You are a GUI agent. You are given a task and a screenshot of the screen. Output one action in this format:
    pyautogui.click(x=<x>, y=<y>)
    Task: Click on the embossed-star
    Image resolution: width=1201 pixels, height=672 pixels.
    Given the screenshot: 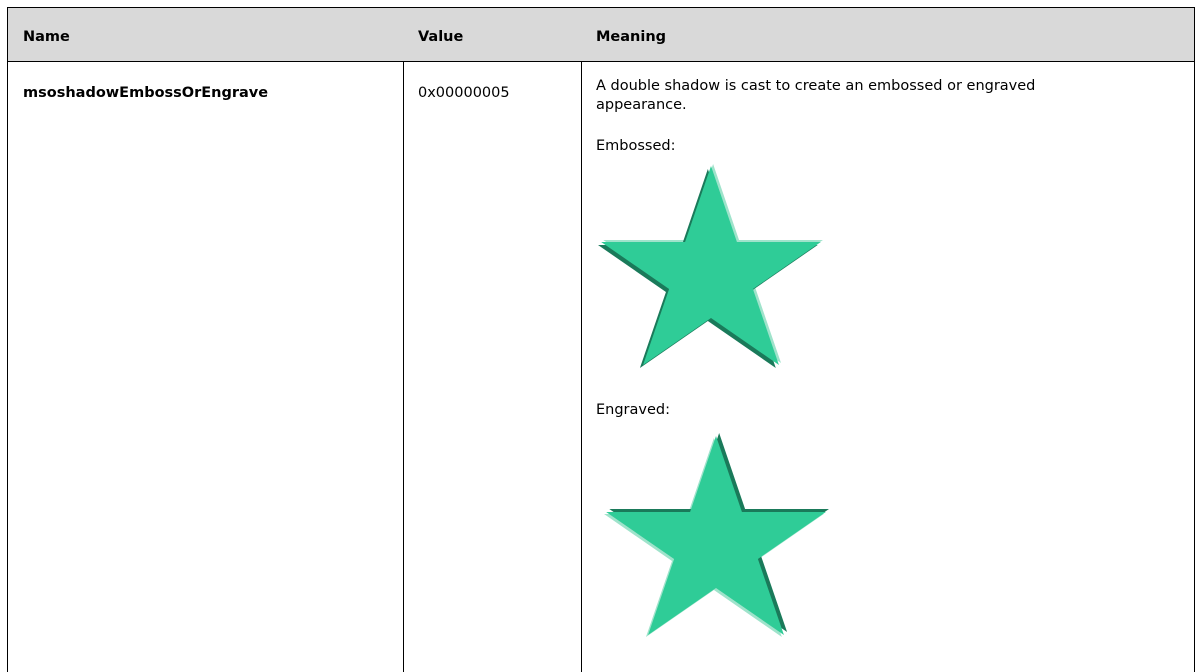 What is the action you would take?
    pyautogui.click(x=710, y=266)
    